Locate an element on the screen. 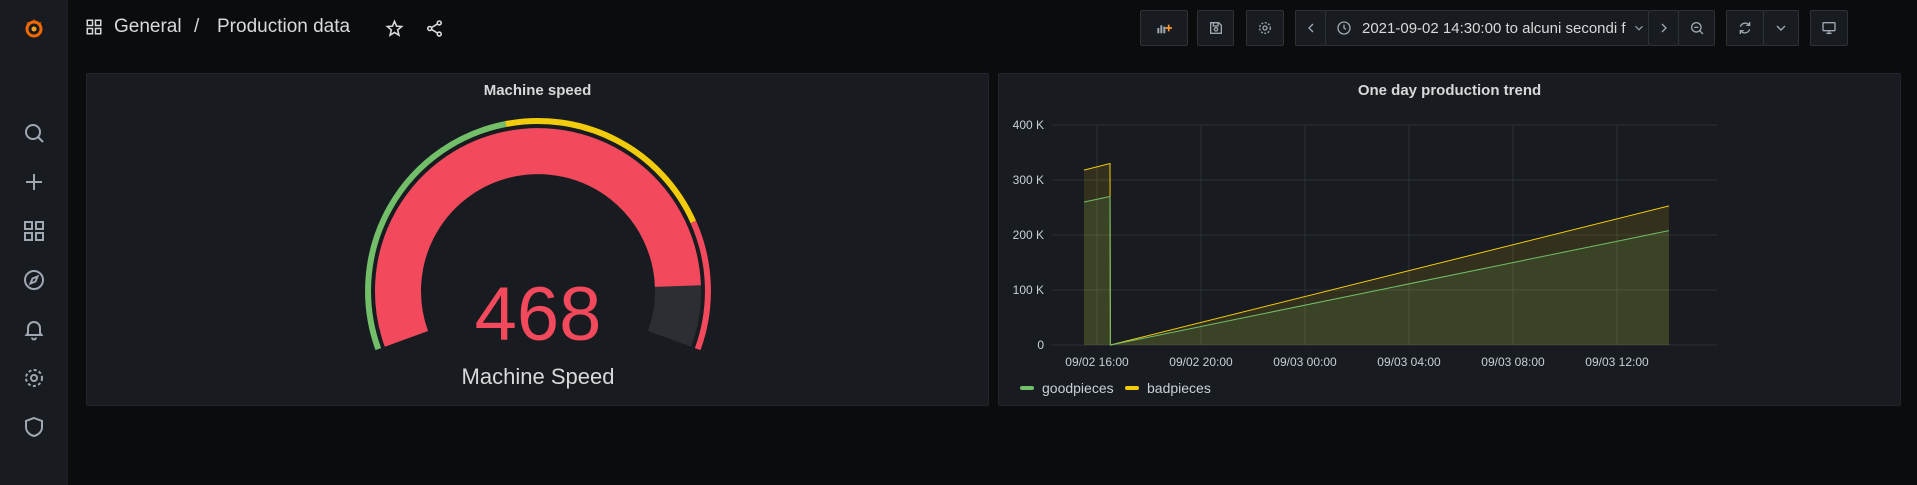  legend-label: goodpieces is located at coordinates (1078, 388).